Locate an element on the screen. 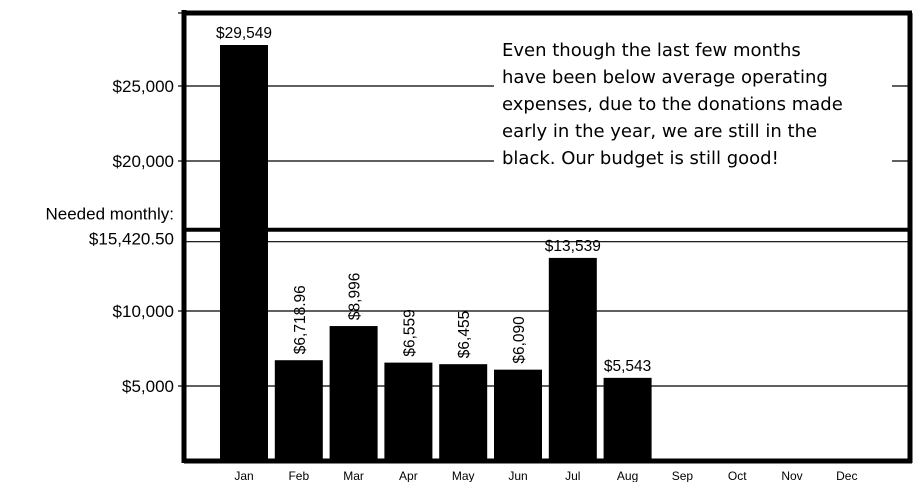 Image resolution: width=924 pixels, height=482 pixels. annotation-background is located at coordinates (693, 109).